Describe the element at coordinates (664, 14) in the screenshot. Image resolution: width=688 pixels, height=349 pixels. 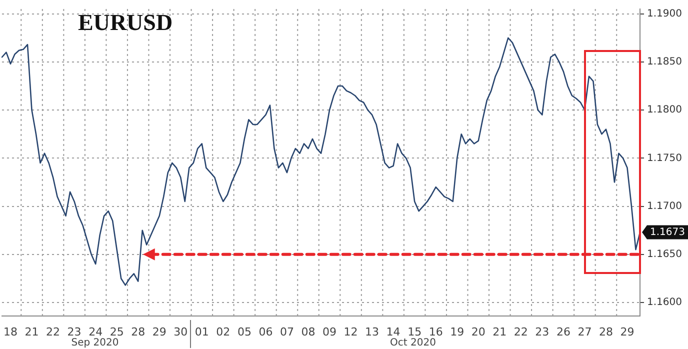
I see `y-tick-label: 1.1900` at that location.